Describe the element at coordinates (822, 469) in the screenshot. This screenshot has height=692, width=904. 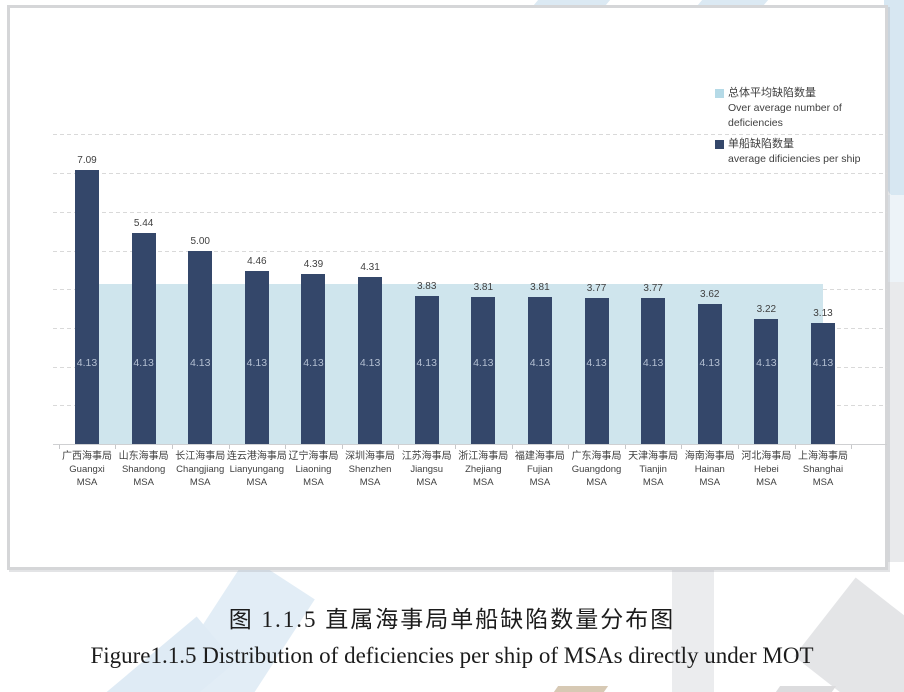
I see `x-axis-label: 上海海事局 Shanghai MSA` at that location.